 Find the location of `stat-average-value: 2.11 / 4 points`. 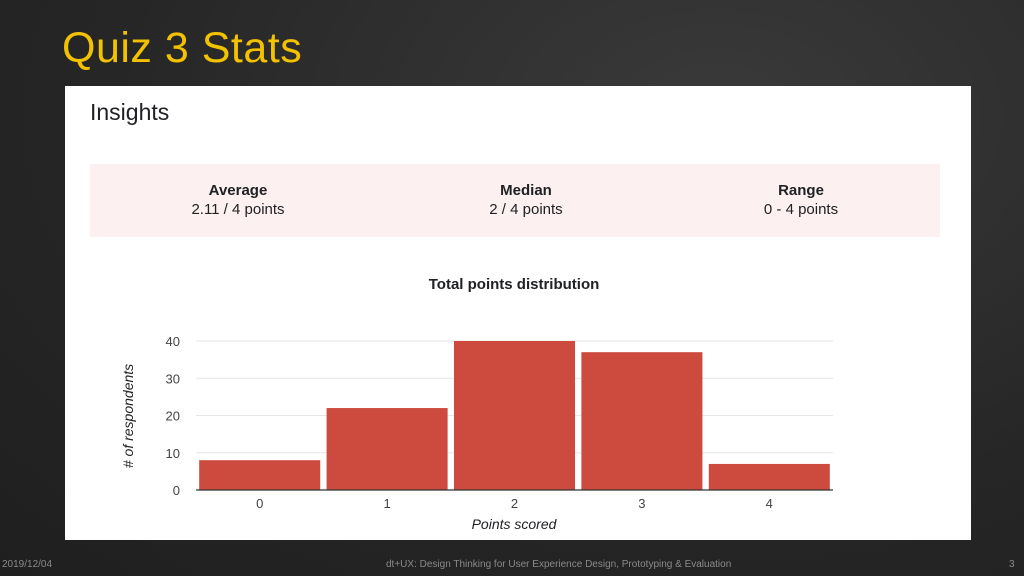

stat-average-value: 2.11 / 4 points is located at coordinates (238, 209).